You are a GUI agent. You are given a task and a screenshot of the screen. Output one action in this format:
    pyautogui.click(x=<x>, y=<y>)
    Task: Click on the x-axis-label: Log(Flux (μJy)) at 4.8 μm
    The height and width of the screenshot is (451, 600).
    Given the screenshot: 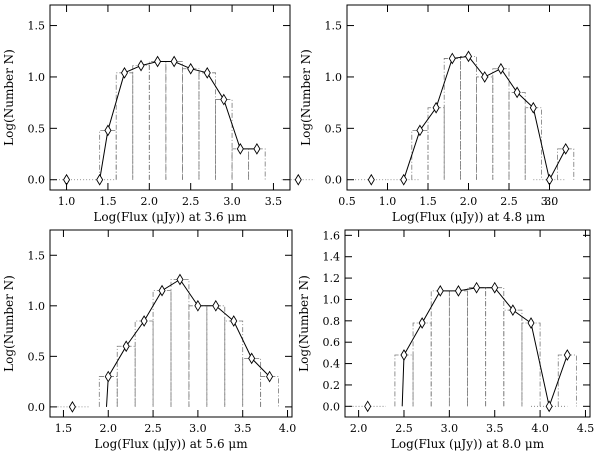 What is the action you would take?
    pyautogui.click(x=469, y=217)
    